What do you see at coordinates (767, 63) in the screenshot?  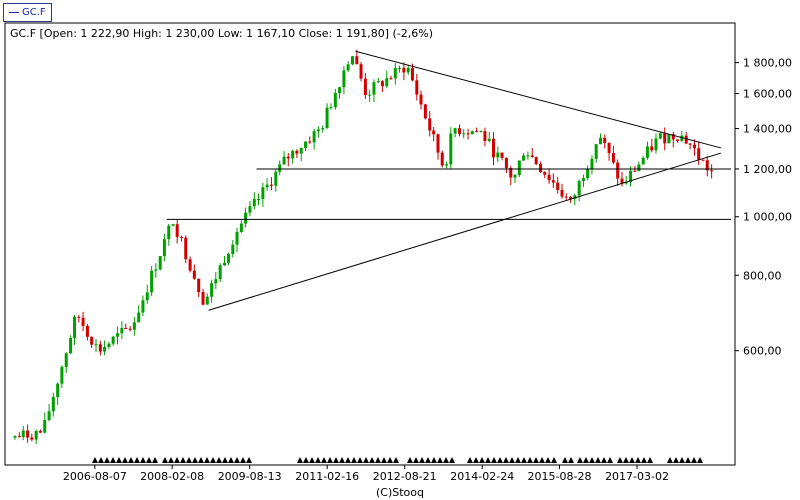 I see `y-tick-label: 1 800,00` at bounding box center [767, 63].